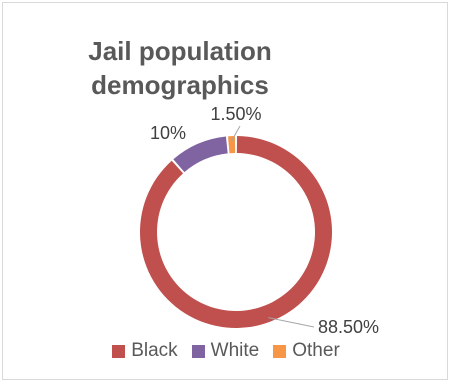 The height and width of the screenshot is (384, 452). What do you see at coordinates (316, 350) in the screenshot?
I see `legend-label-other: Other` at bounding box center [316, 350].